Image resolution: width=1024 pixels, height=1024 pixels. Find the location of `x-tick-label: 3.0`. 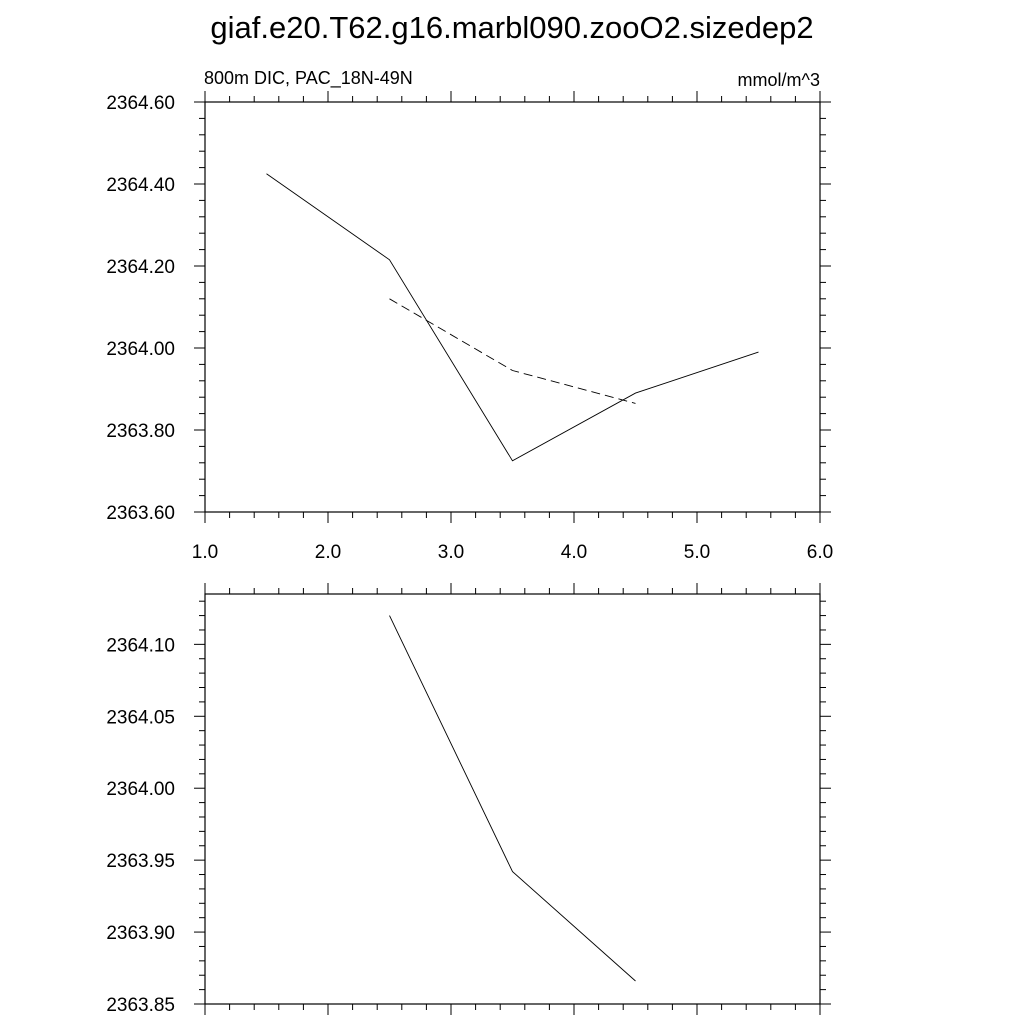

x-tick-label: 3.0 is located at coordinates (451, 552).